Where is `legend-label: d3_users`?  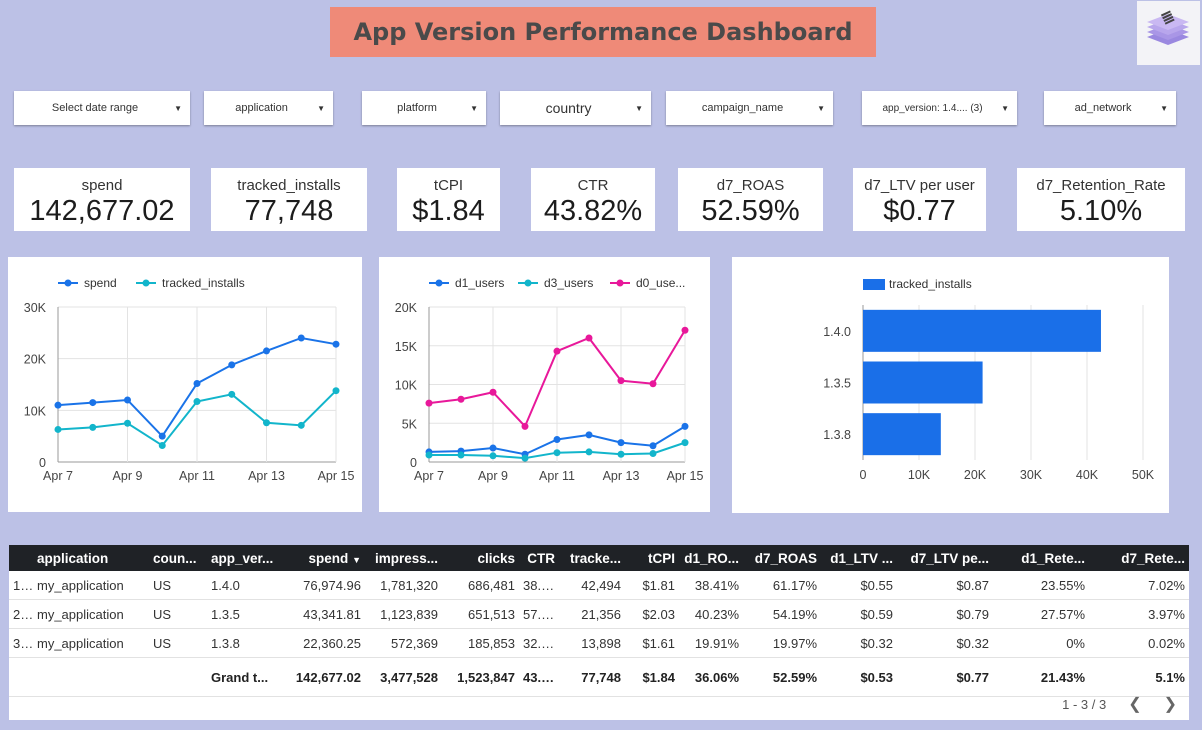 legend-label: d3_users is located at coordinates (568, 283).